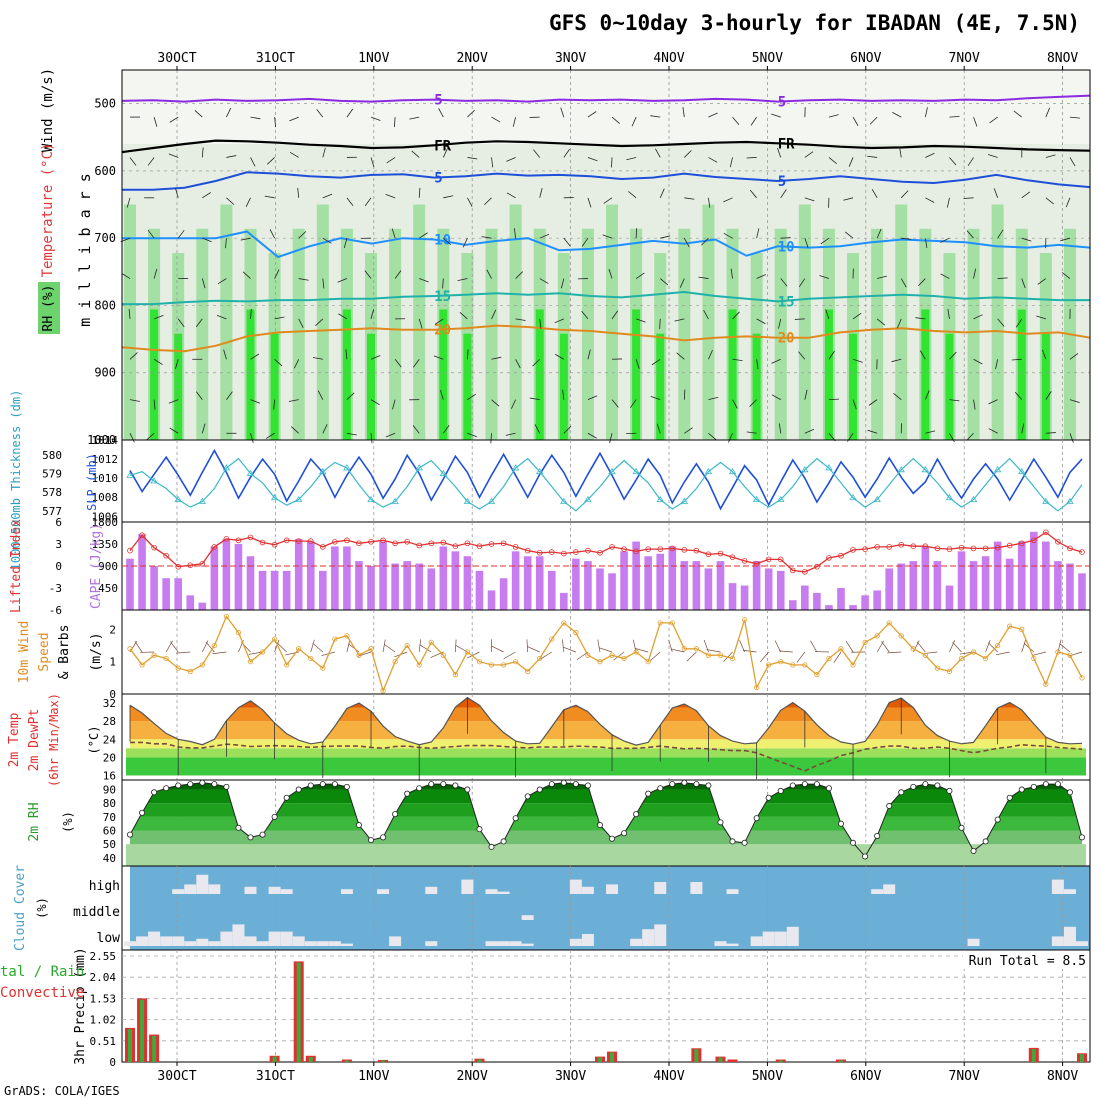  I want to click on wind10m-axis-label-3: & Barbs, so click(64, 652).